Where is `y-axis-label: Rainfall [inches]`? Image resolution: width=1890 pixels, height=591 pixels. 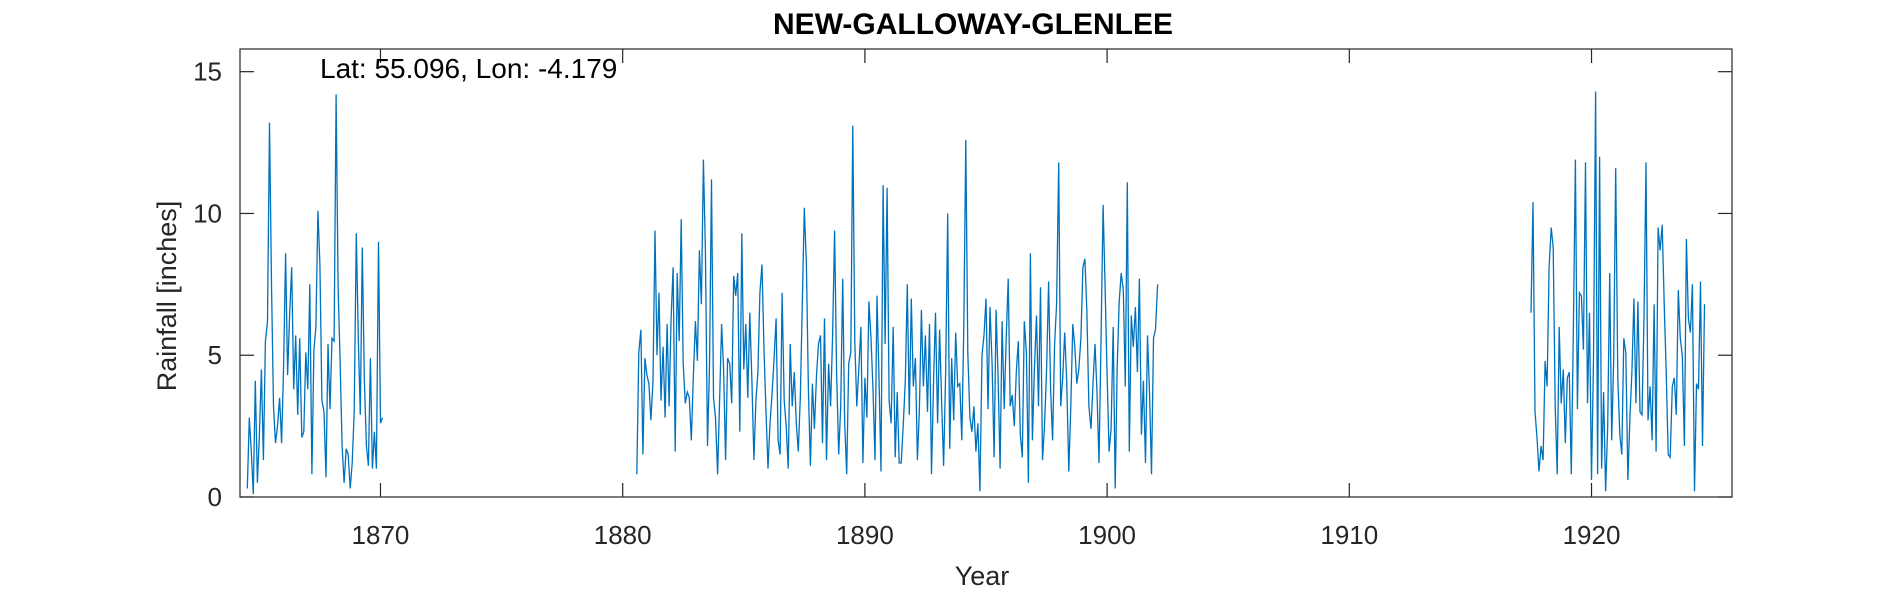 y-axis-label: Rainfall [inches] is located at coordinates (167, 296).